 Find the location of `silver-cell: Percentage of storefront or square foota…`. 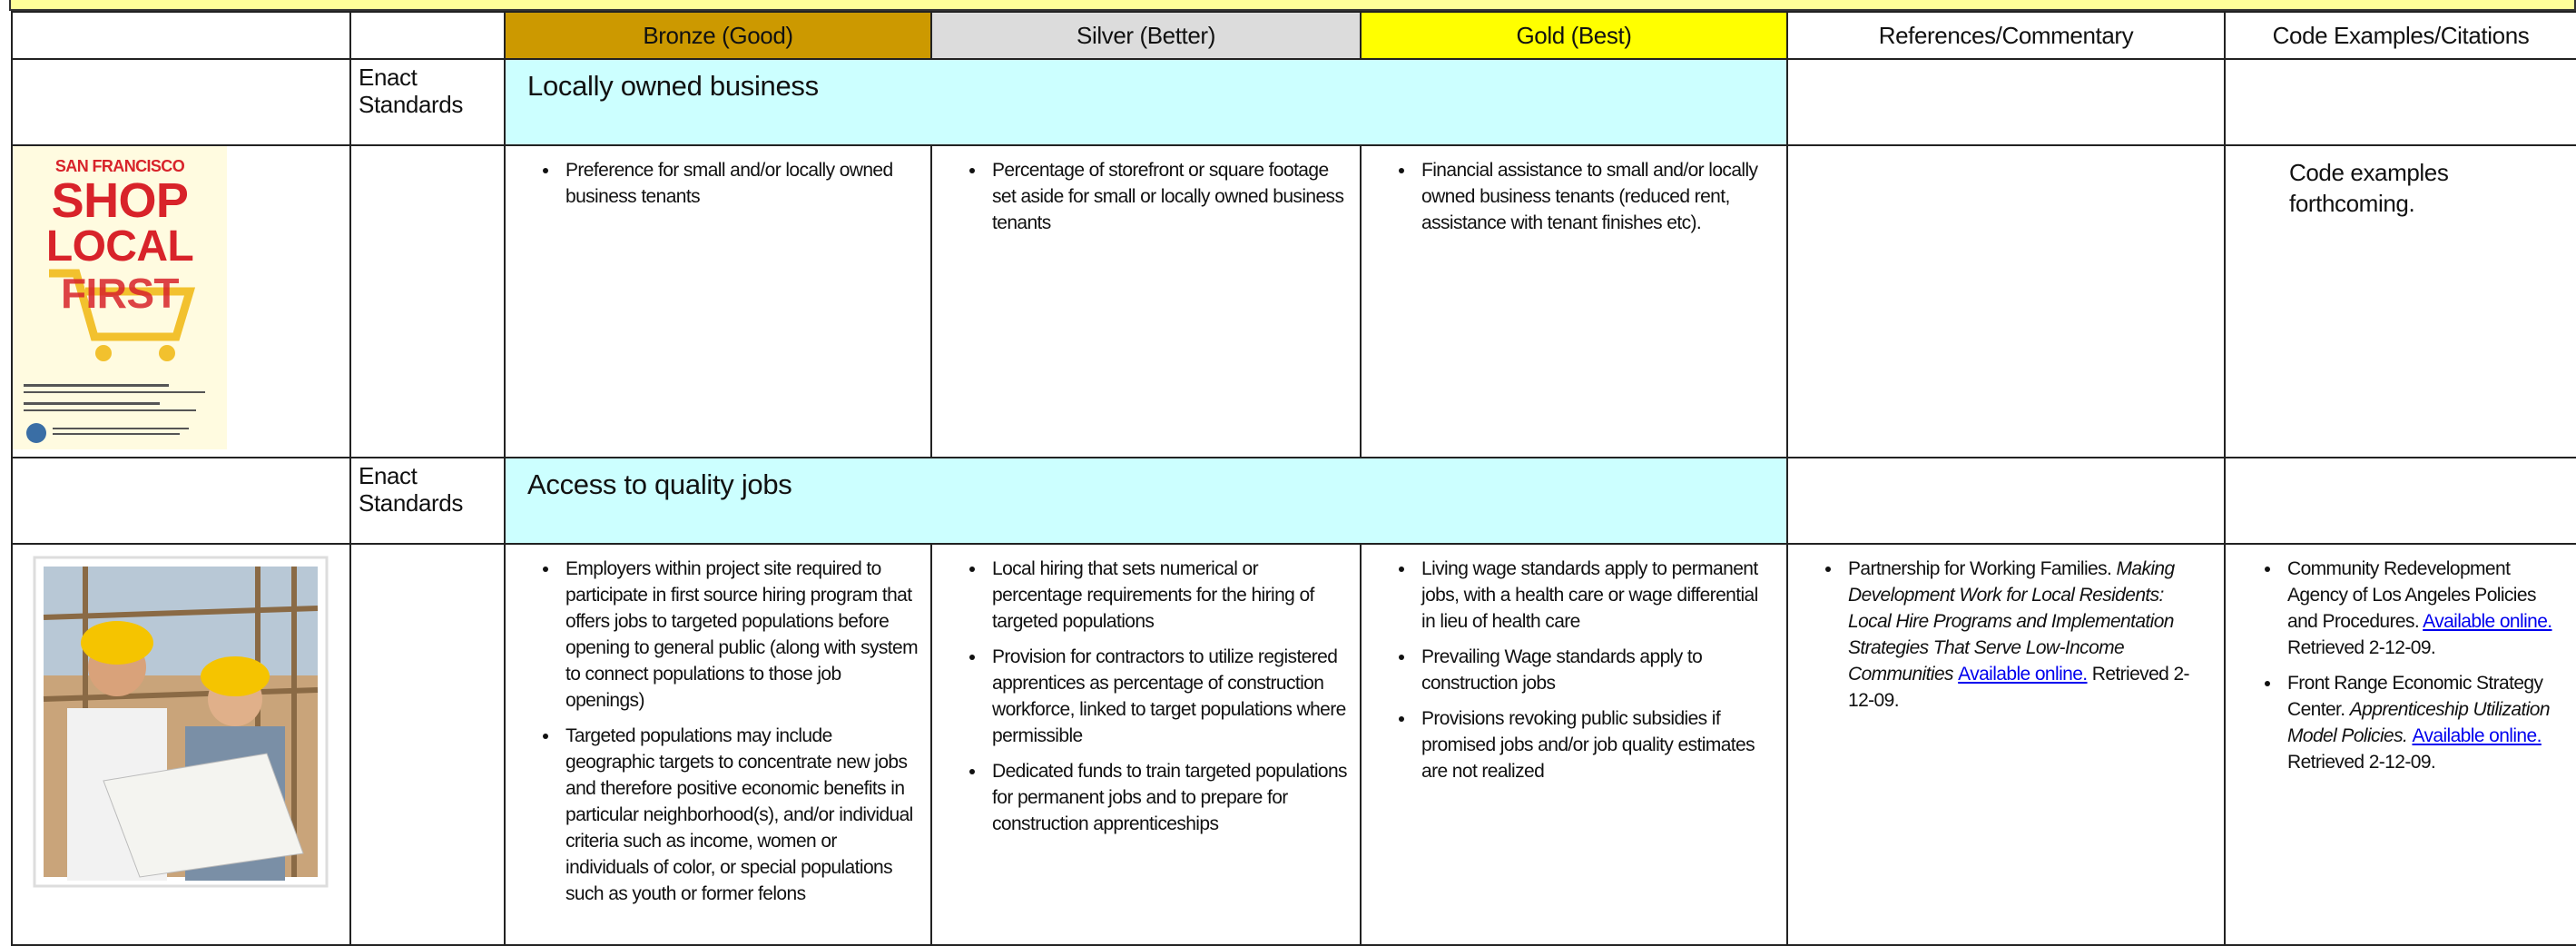

silver-cell: Percentage of storefront or square foota… is located at coordinates (1146, 301).